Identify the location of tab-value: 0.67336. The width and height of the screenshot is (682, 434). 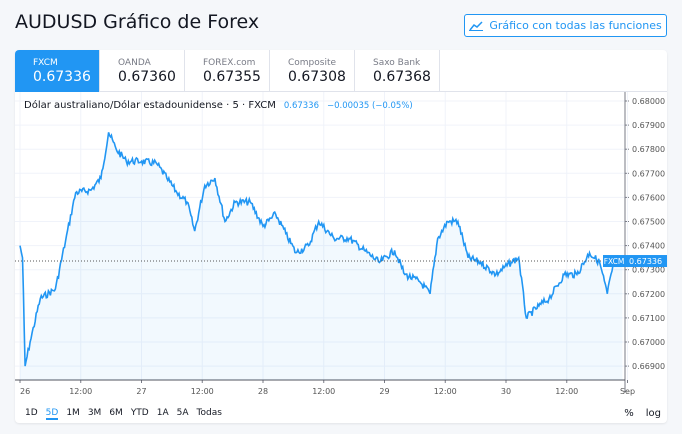
(62, 77).